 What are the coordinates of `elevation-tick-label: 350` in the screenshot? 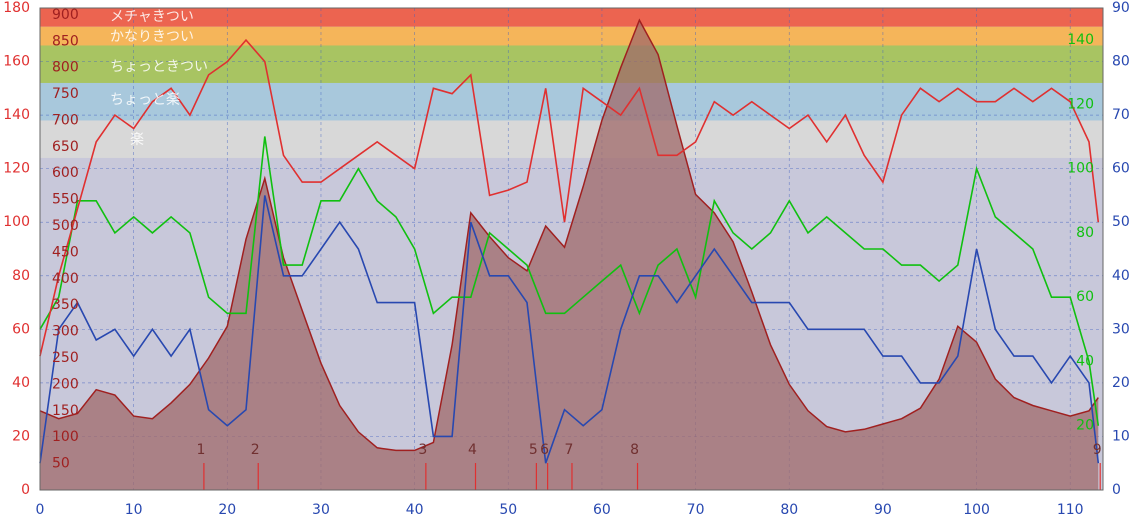 It's located at (65, 305).